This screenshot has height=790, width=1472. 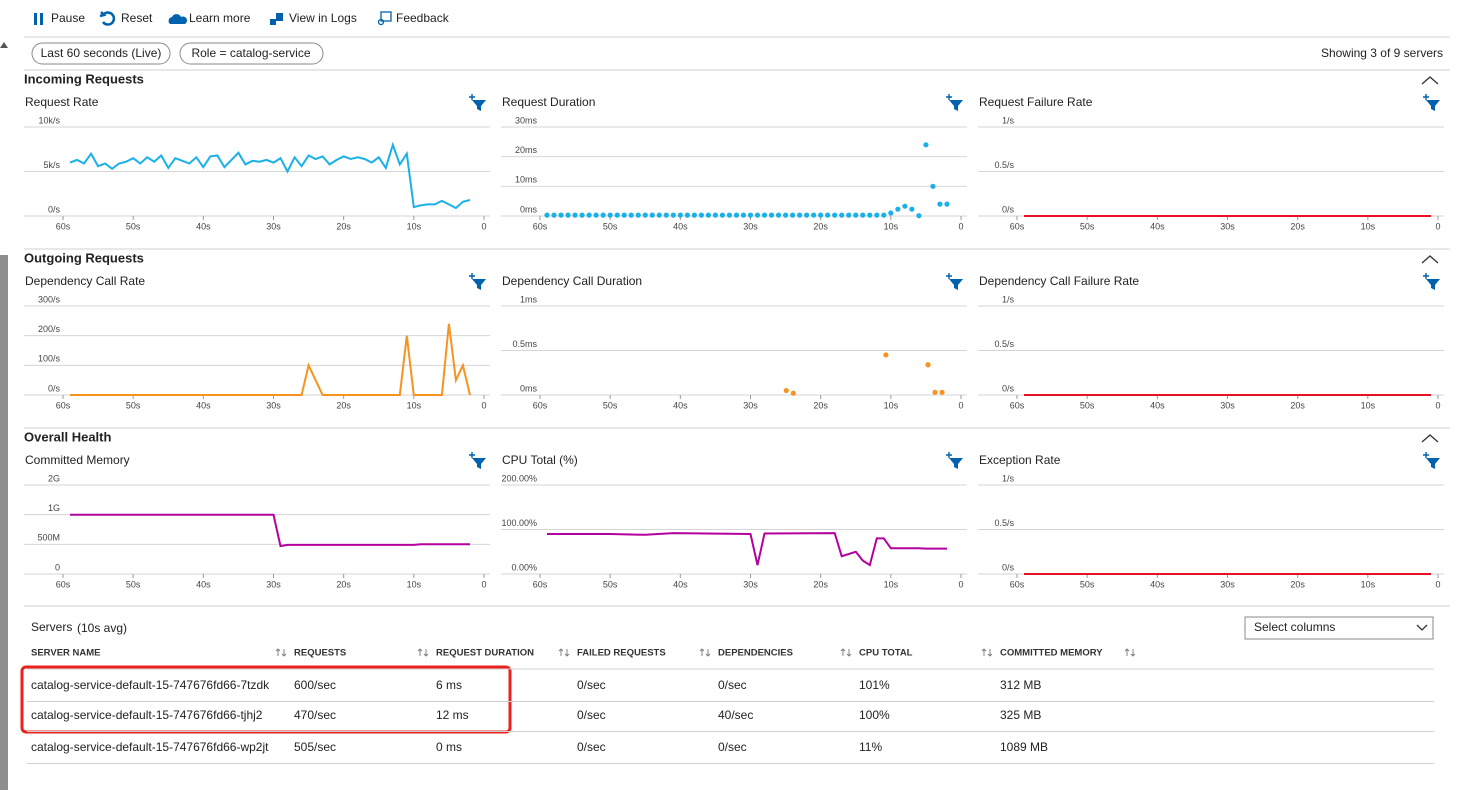 I want to click on toolbar-button: Reset, so click(x=137, y=18).